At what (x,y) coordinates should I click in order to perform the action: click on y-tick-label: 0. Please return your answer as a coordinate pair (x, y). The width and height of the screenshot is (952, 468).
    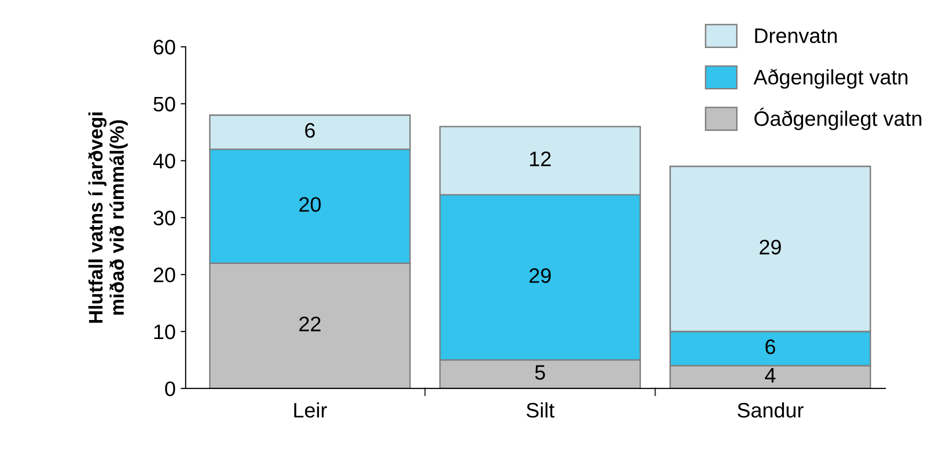
    Looking at the image, I should click on (170, 388).